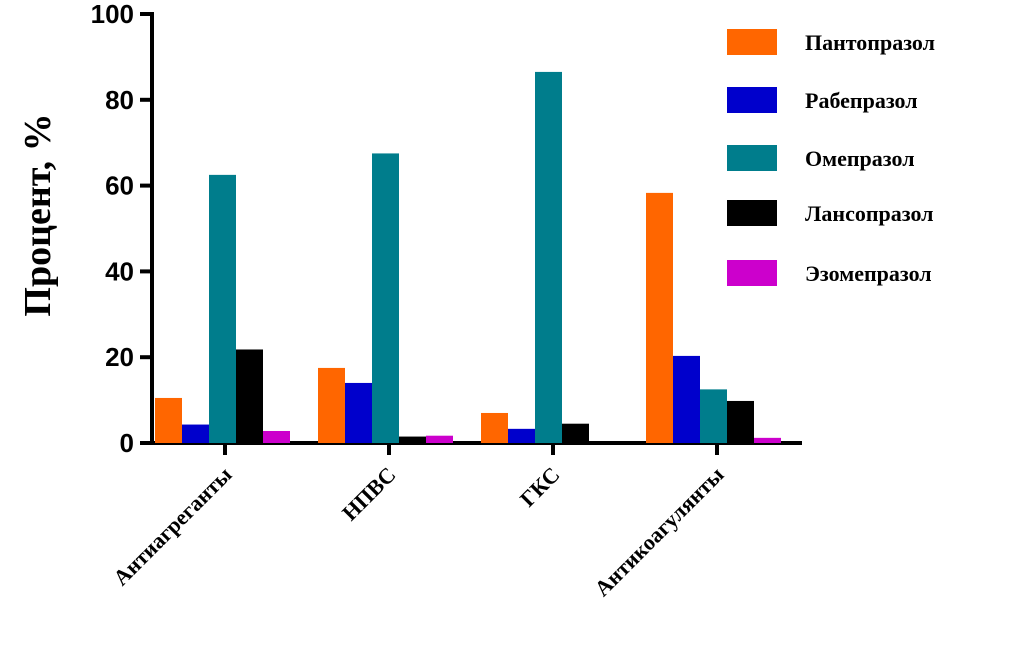 The image size is (1033, 668). I want to click on legend-label: Омепразол, so click(860, 158).